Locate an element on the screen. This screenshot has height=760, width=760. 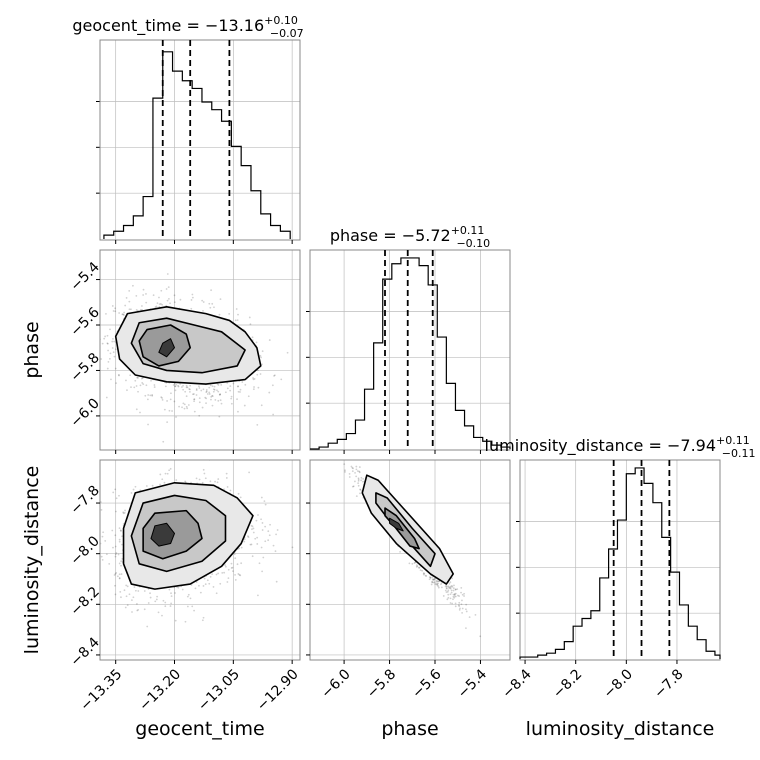
x-tick-label: −6.0 is located at coordinates (335, 683).